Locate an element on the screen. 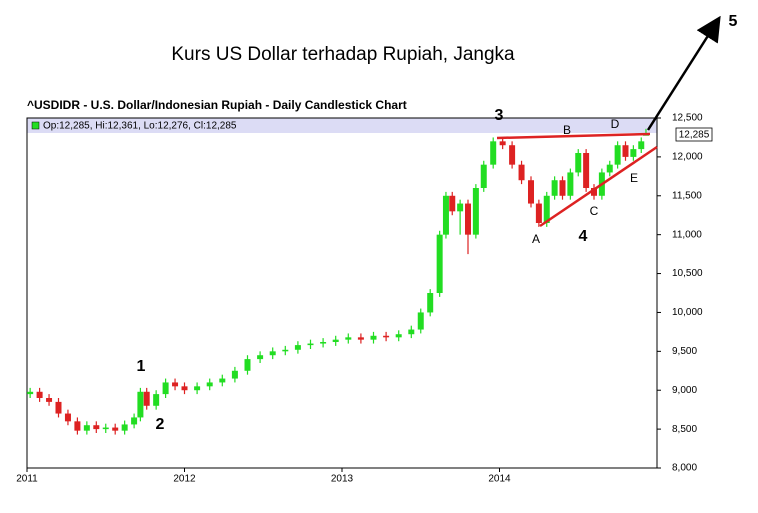 The image size is (758, 513). y-tick-label: 9,500 is located at coordinates (684, 351).